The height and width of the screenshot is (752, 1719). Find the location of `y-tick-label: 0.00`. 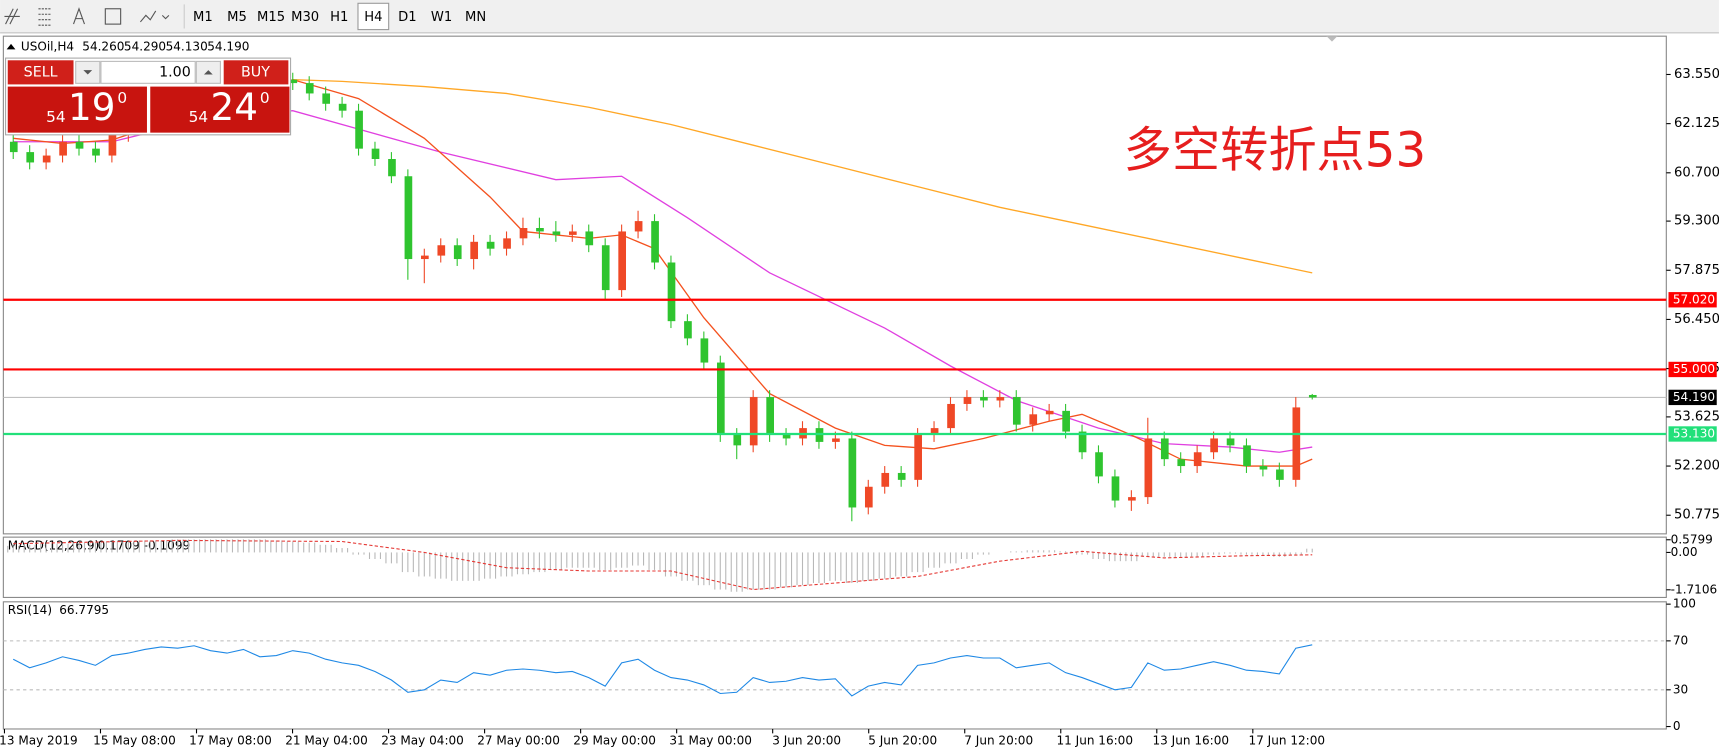

y-tick-label: 0.00 is located at coordinates (1684, 552).